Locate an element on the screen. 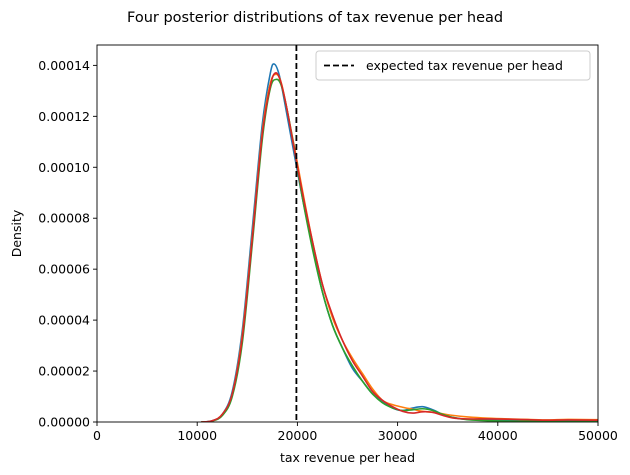 The image size is (630, 475). y-tick-label: 0.00010 is located at coordinates (64, 167).